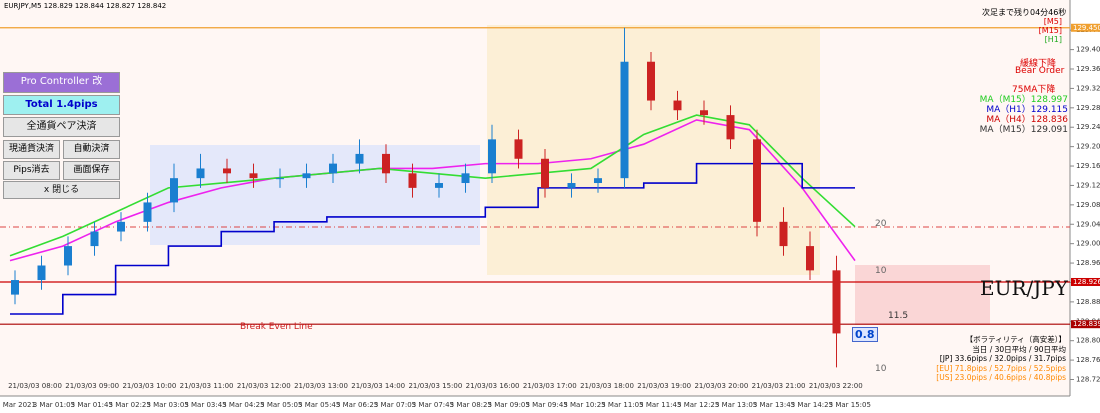  I want to click on time-label: 21/03/03 15:00, so click(435, 386).